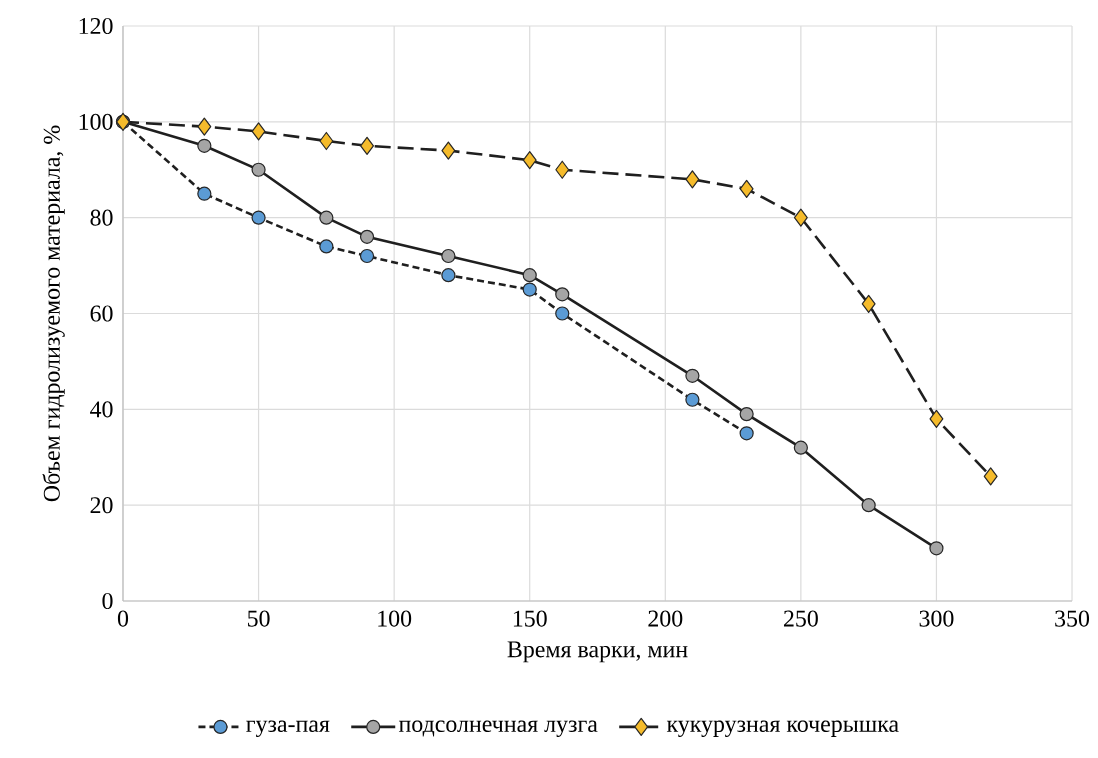  Describe the element at coordinates (101, 409) in the screenshot. I see `y-tick-label: 40` at that location.